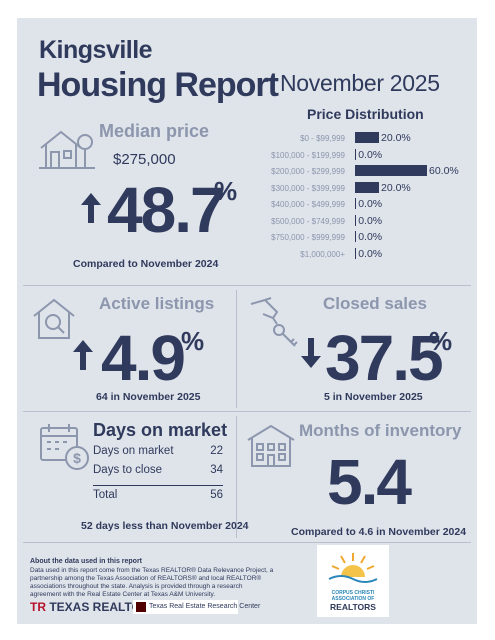 The image size is (495, 640). I want to click on dom-row-value: 22, so click(216, 451).